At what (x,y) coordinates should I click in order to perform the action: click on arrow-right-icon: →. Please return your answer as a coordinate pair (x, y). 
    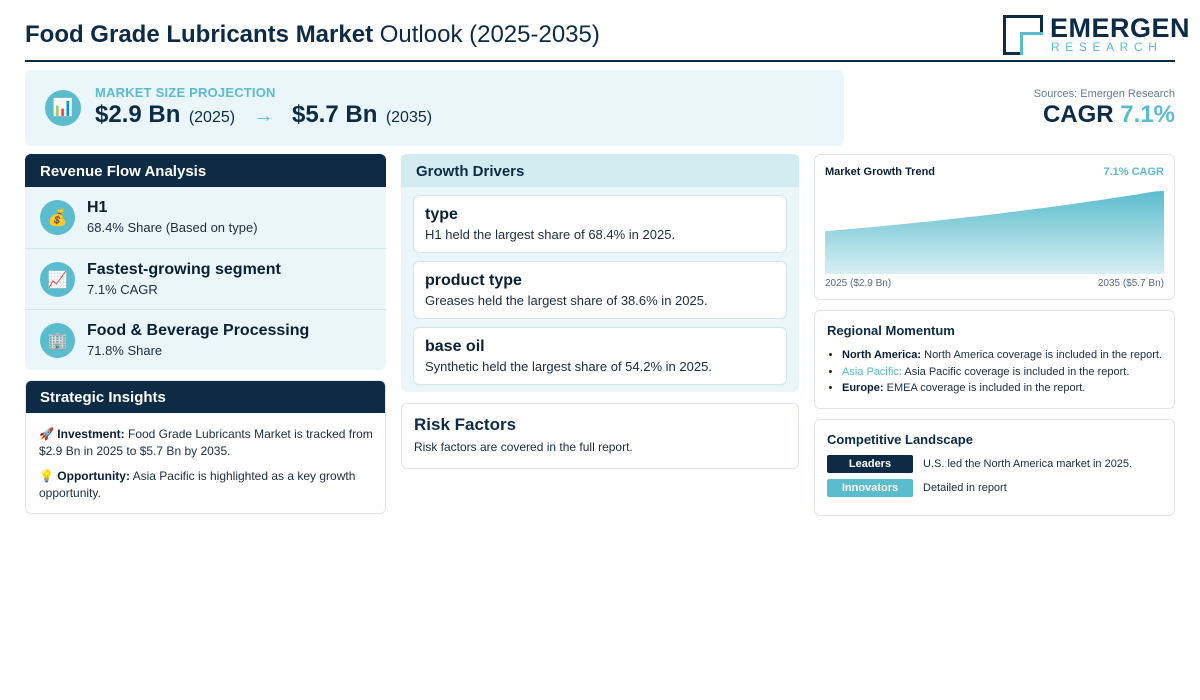
    Looking at the image, I should click on (263, 116).